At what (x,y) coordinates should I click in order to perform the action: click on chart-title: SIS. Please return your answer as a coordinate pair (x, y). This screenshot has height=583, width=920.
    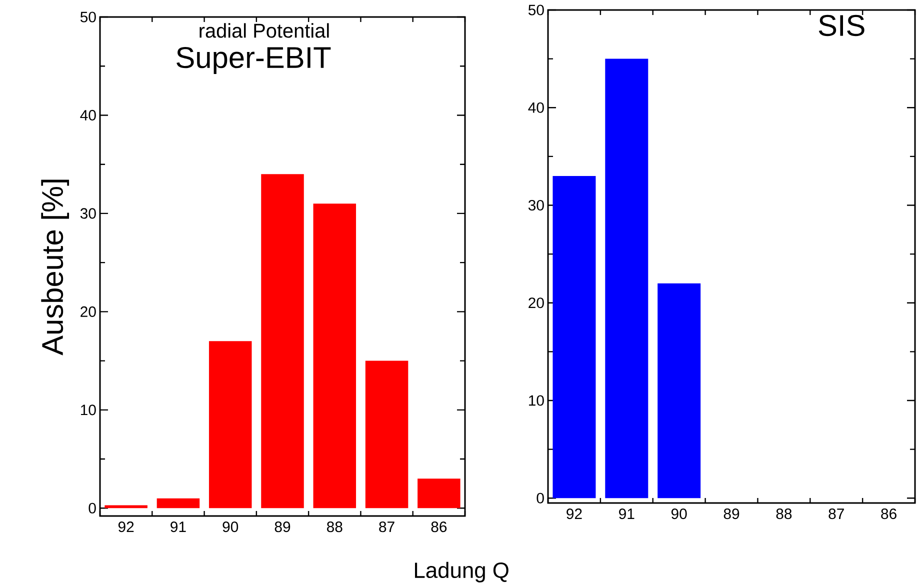
    Looking at the image, I should click on (841, 25).